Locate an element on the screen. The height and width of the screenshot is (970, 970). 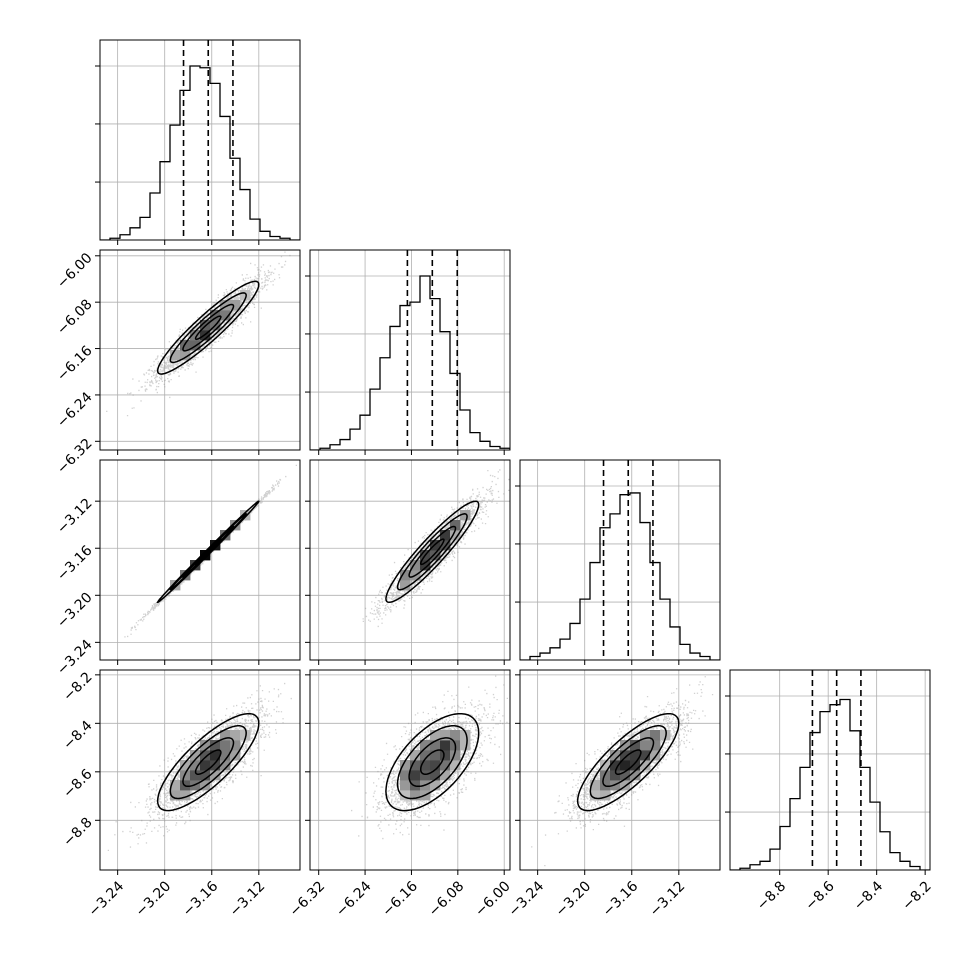
x-tick-label-1-4: −6.00 is located at coordinates (493, 899).